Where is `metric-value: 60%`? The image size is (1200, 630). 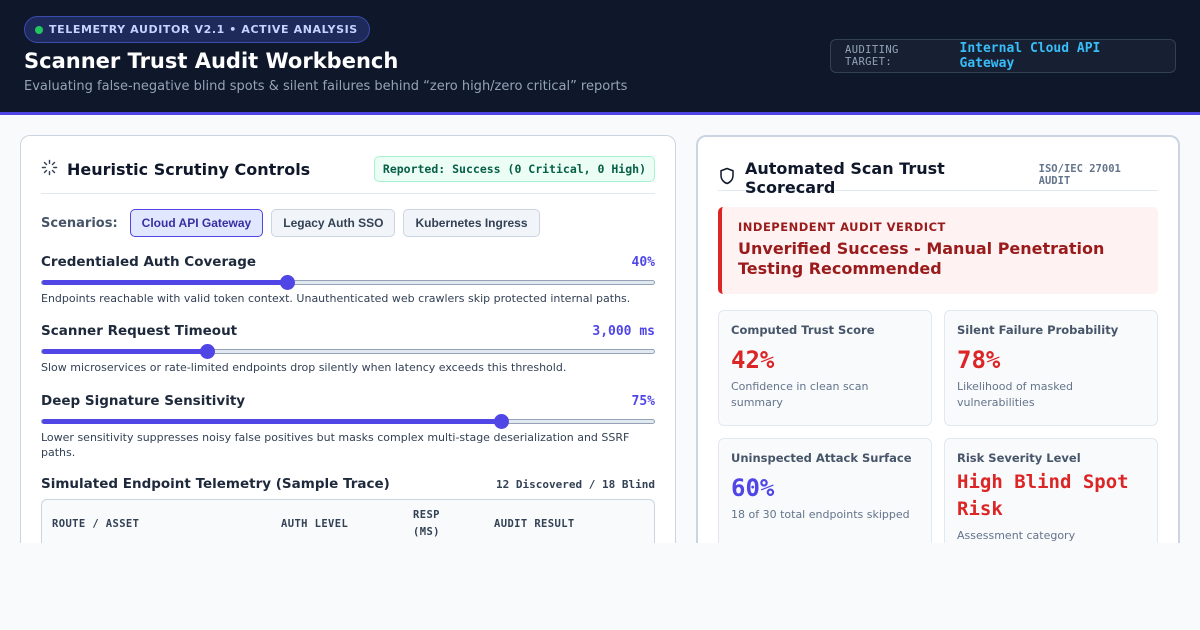
metric-value: 60% is located at coordinates (753, 488).